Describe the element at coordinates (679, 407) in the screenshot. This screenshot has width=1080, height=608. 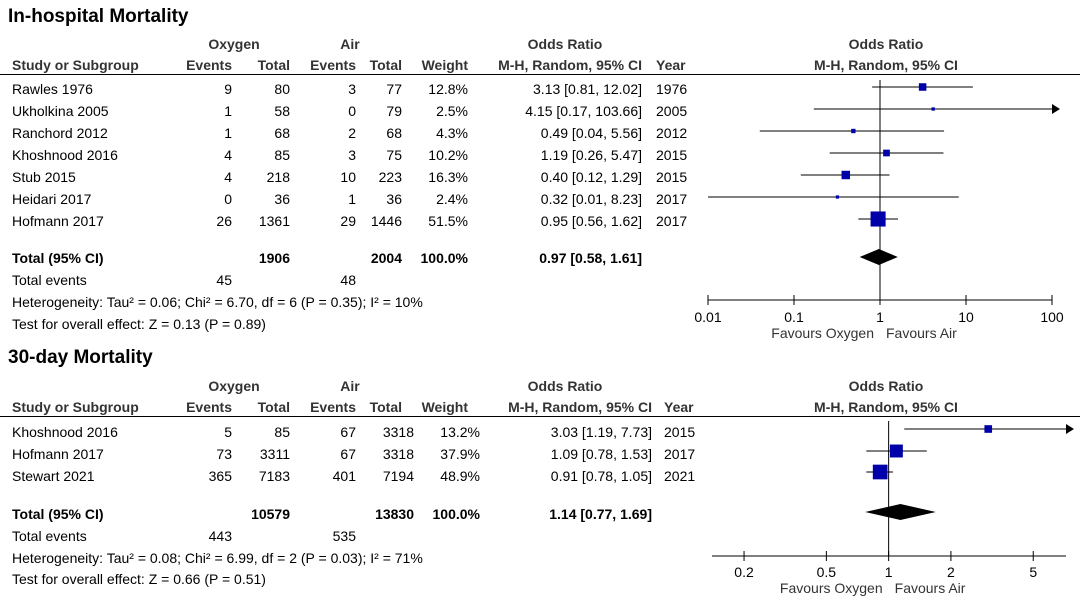
I see `header-year: Year` at that location.